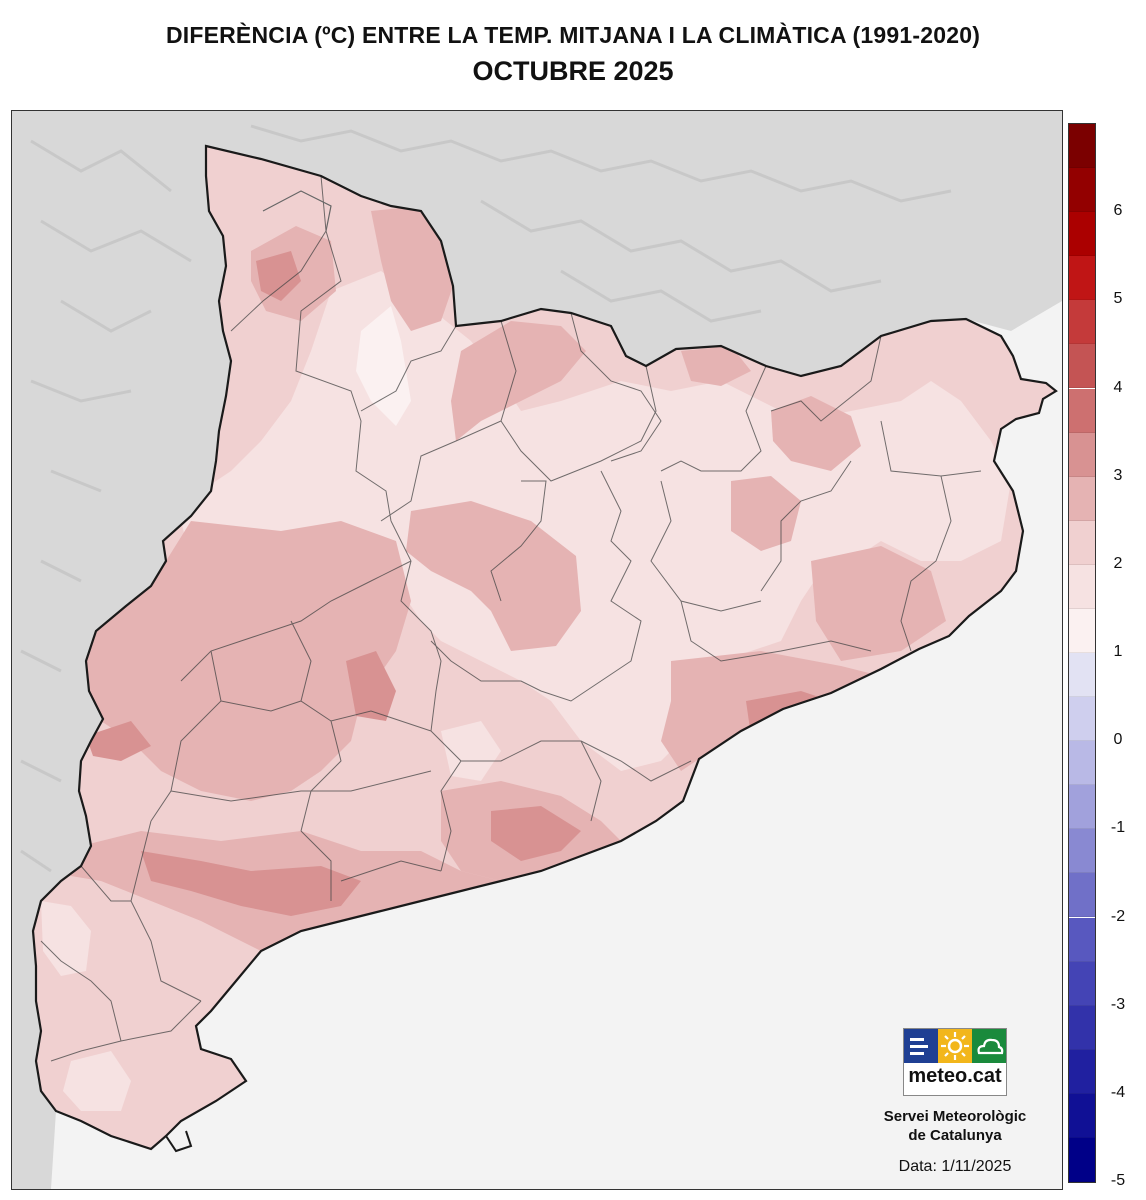 The height and width of the screenshot is (1200, 1146). What do you see at coordinates (1118, 299) in the screenshot?
I see `legend-label: 5` at bounding box center [1118, 299].